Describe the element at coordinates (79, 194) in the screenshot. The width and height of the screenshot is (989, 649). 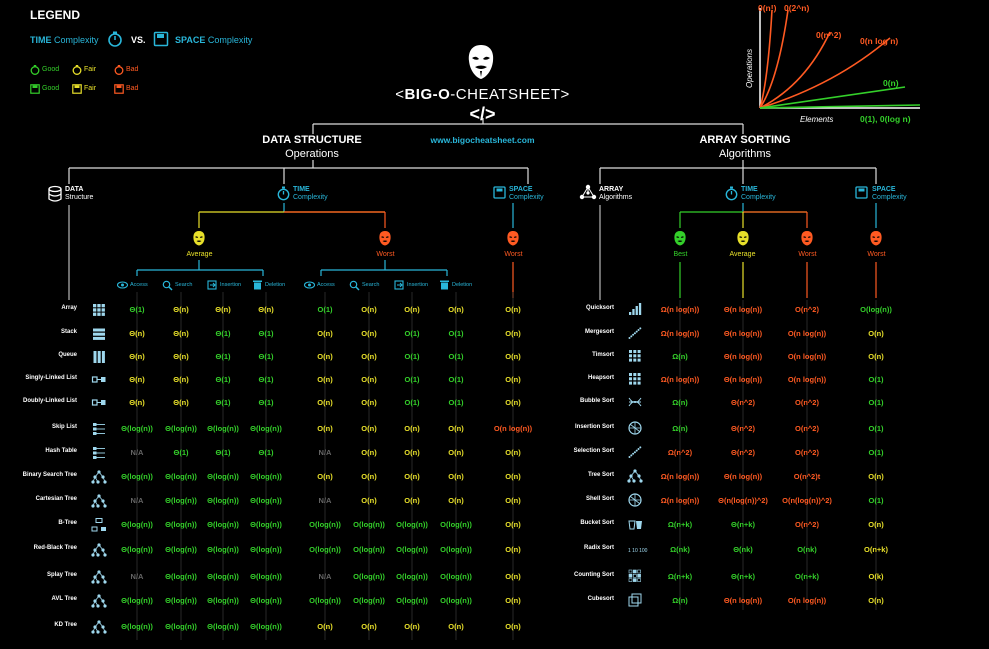
I see `ds-col-header: DATA Structure` at that location.